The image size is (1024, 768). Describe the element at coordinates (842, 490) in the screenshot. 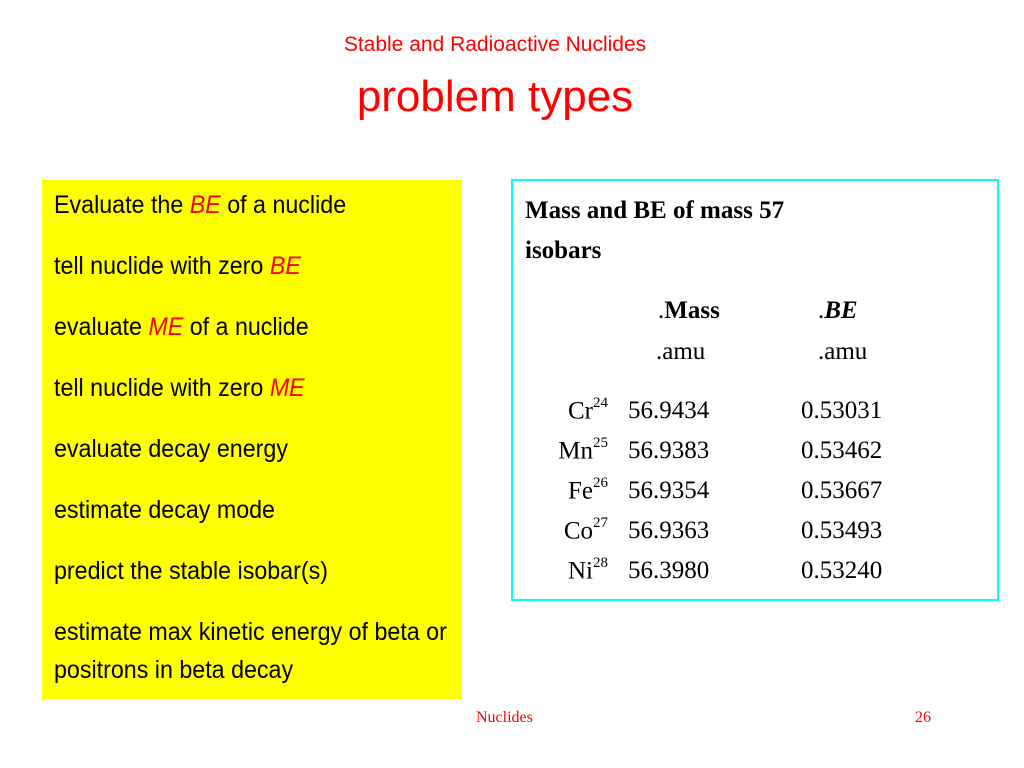

I see `be-value: 0.53667` at that location.